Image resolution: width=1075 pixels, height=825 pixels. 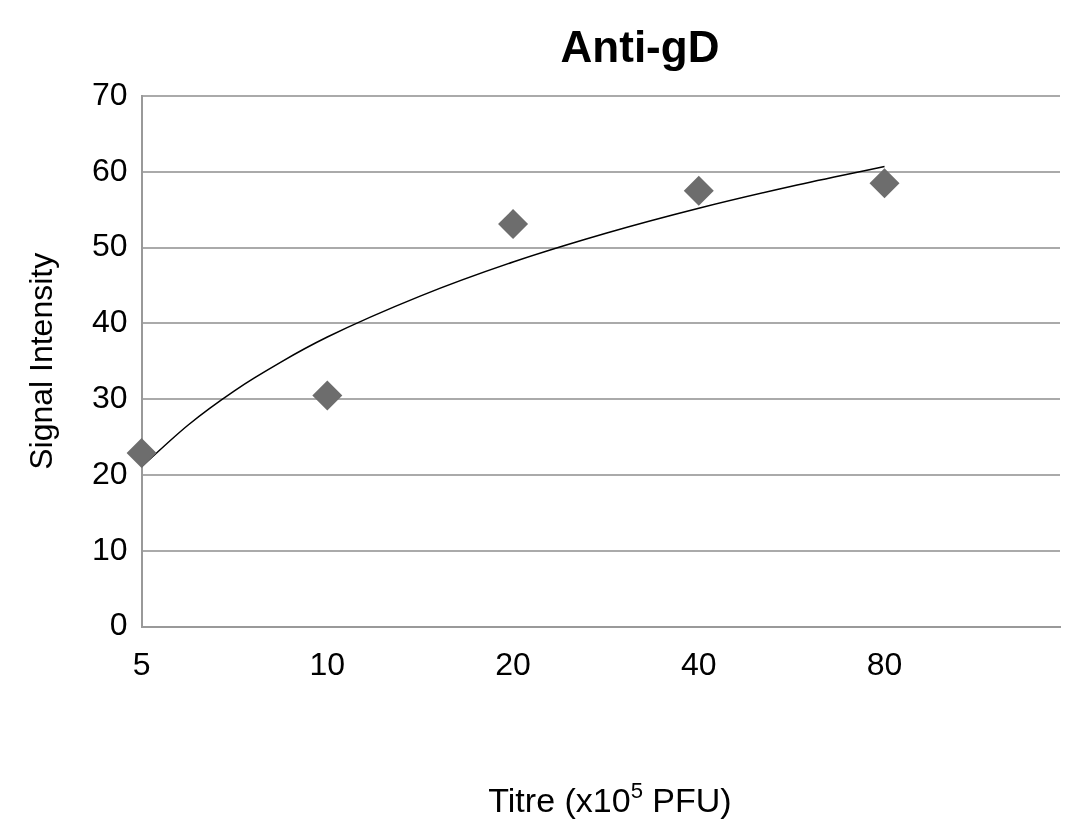 What do you see at coordinates (141, 663) in the screenshot?
I see `x-tick-label: 5` at bounding box center [141, 663].